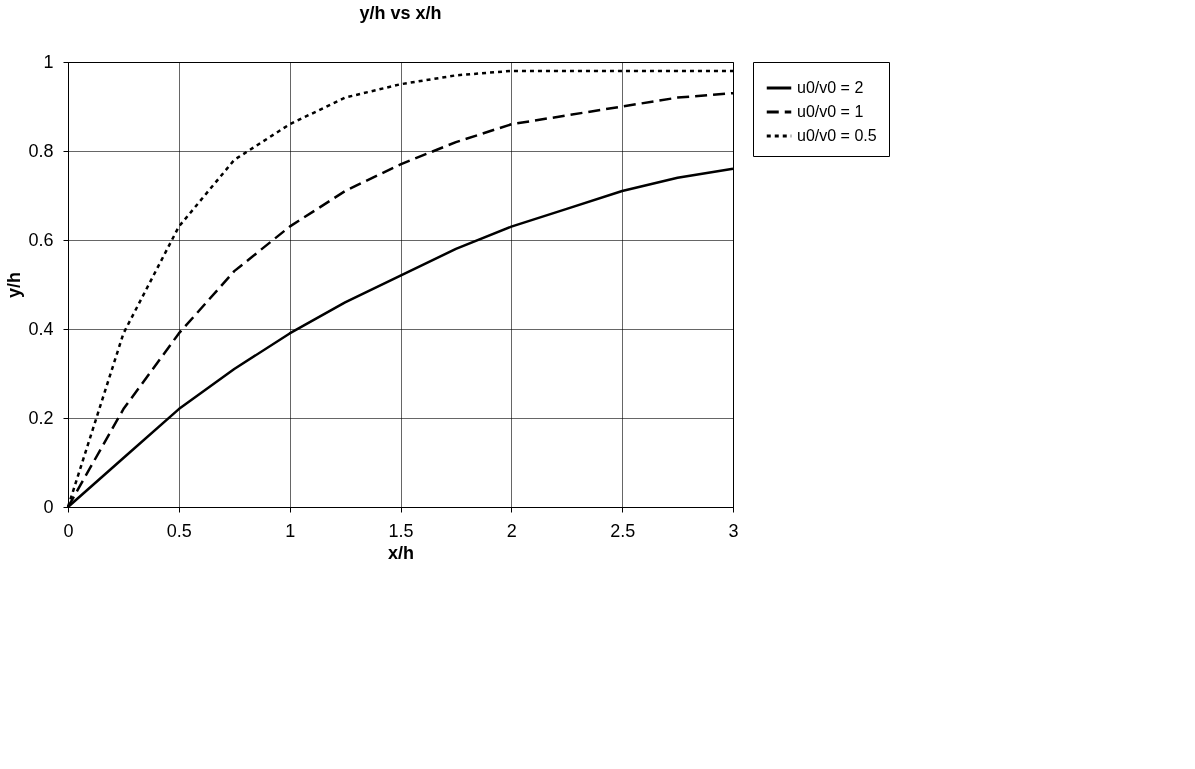 Image resolution: width=1195 pixels, height=769 pixels. I want to click on legend-label: u0/v0 = 2, so click(830, 87).